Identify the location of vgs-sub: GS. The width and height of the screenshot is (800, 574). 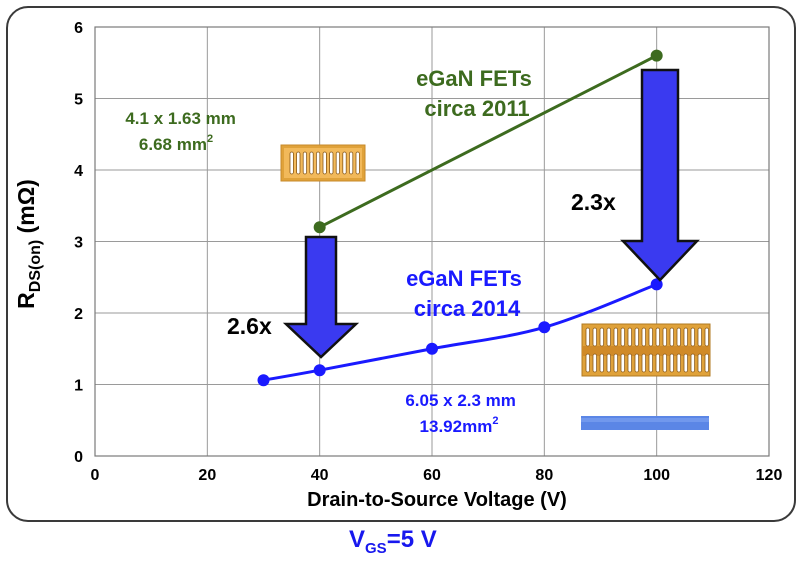
(376, 548).